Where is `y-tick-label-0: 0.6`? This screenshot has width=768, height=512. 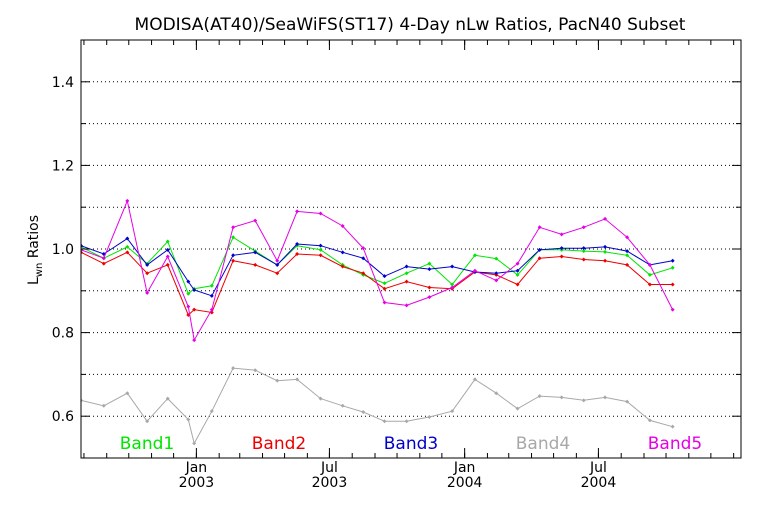
y-tick-label-0: 0.6 is located at coordinates (63, 417).